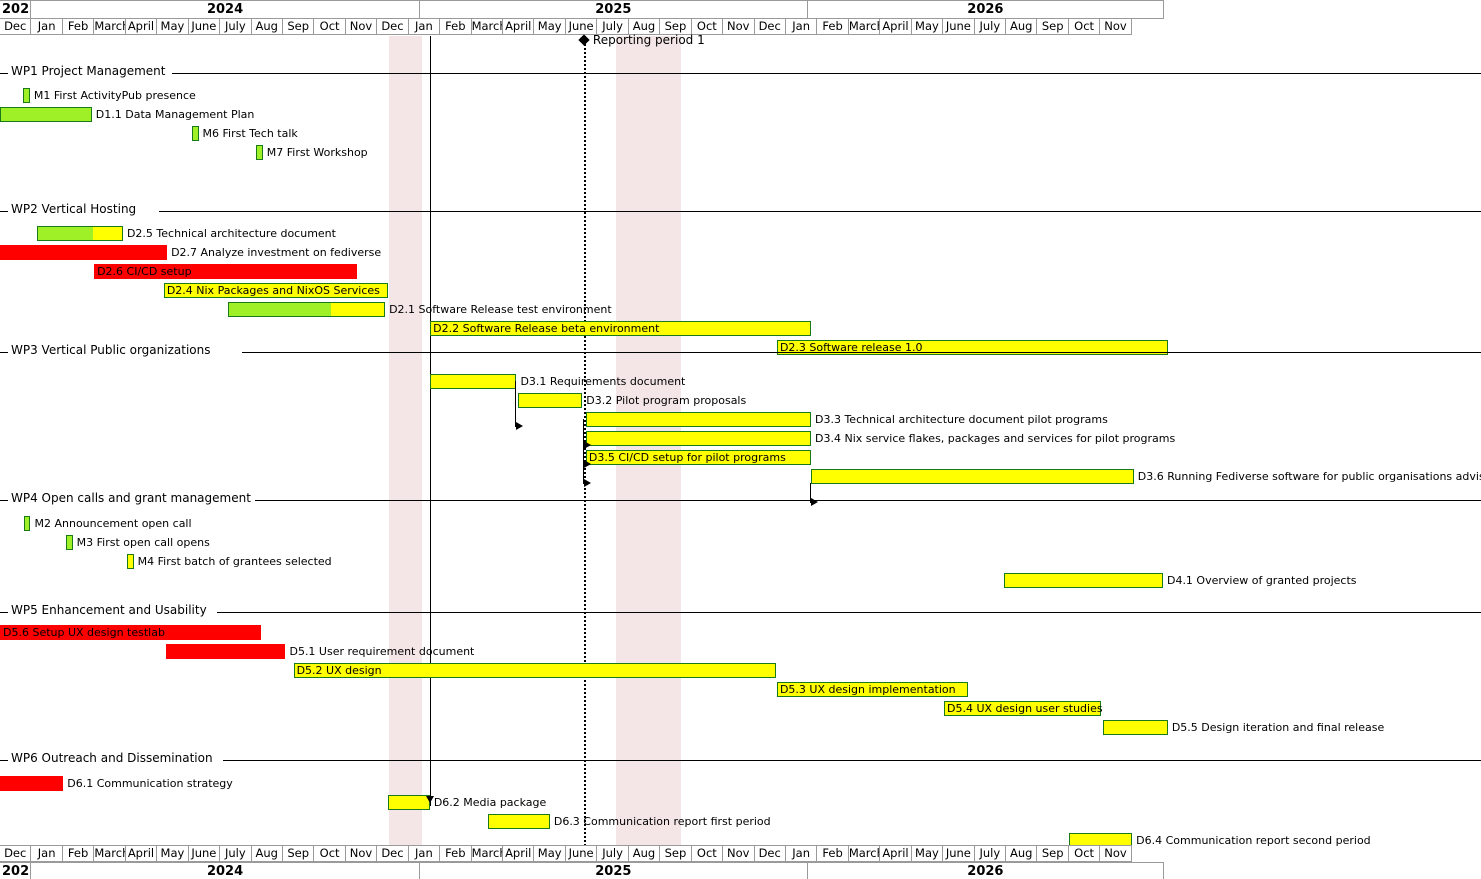 This screenshot has width=1481, height=879. Describe the element at coordinates (1278, 727) in the screenshot. I see `task-label: D5.5 Design iteration and final release` at that location.